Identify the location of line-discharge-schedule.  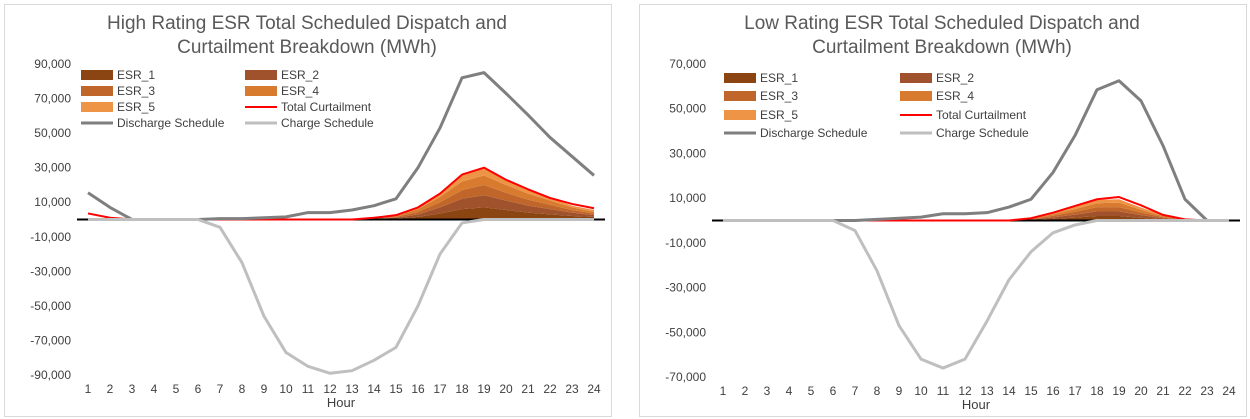
(976, 150).